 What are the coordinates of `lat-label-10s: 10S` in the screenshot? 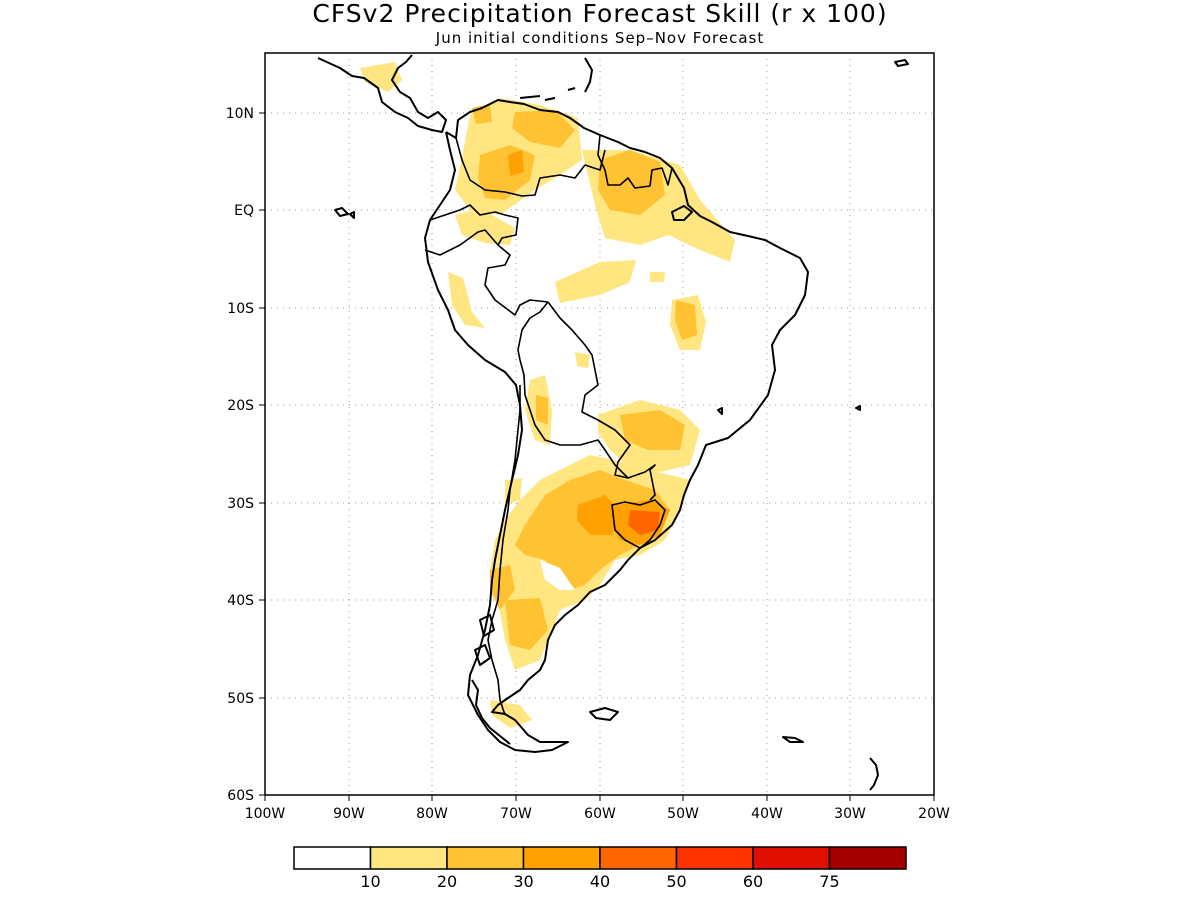 It's located at (240, 309).